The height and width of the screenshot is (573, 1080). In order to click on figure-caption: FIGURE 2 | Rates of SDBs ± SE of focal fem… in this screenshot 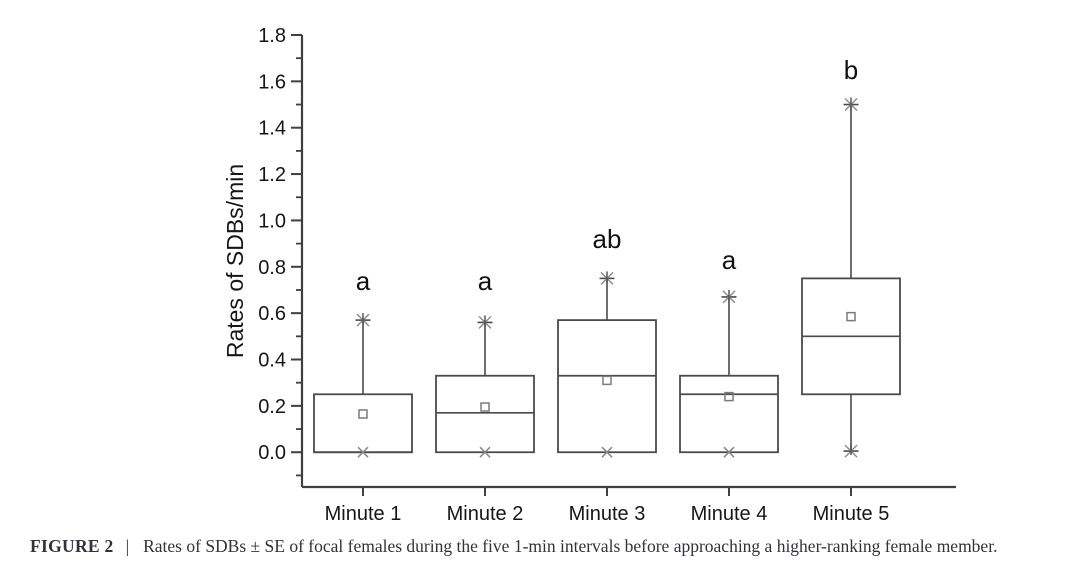, I will do `click(545, 546)`.